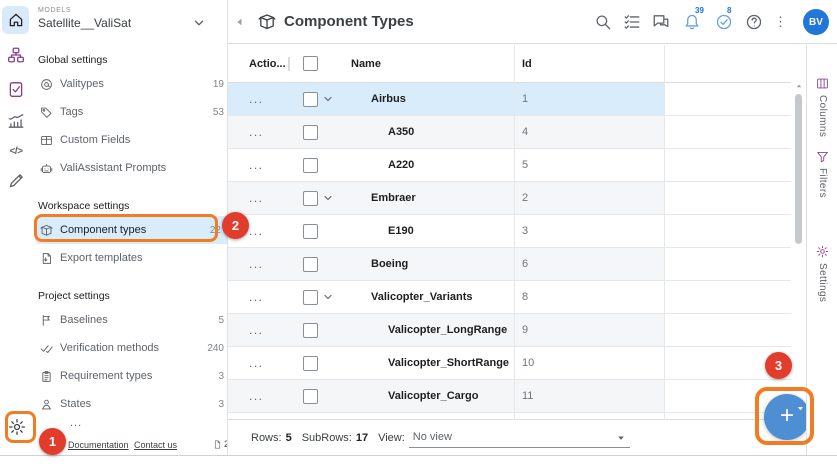  What do you see at coordinates (240, 22) in the screenshot?
I see `collapse-panel-icon` at bounding box center [240, 22].